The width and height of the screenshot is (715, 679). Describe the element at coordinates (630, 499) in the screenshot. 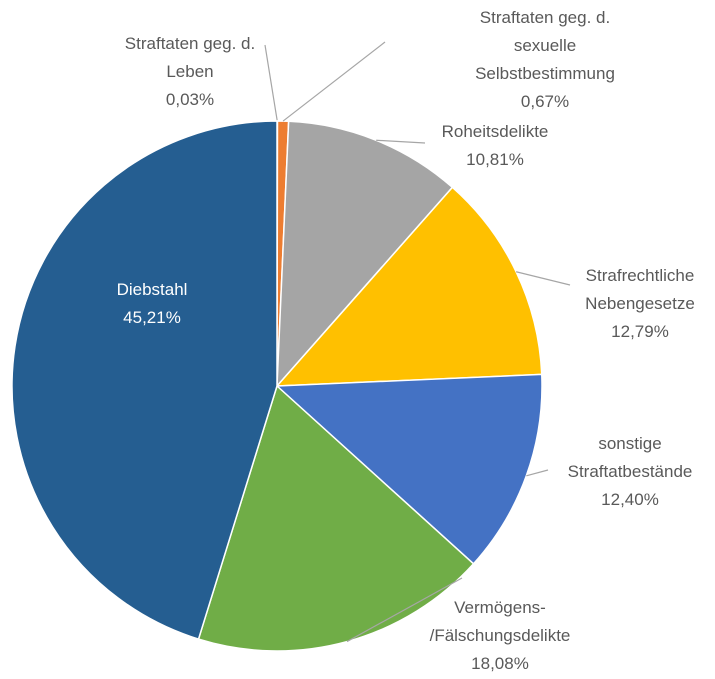

I see `value-label: 12,40%` at that location.